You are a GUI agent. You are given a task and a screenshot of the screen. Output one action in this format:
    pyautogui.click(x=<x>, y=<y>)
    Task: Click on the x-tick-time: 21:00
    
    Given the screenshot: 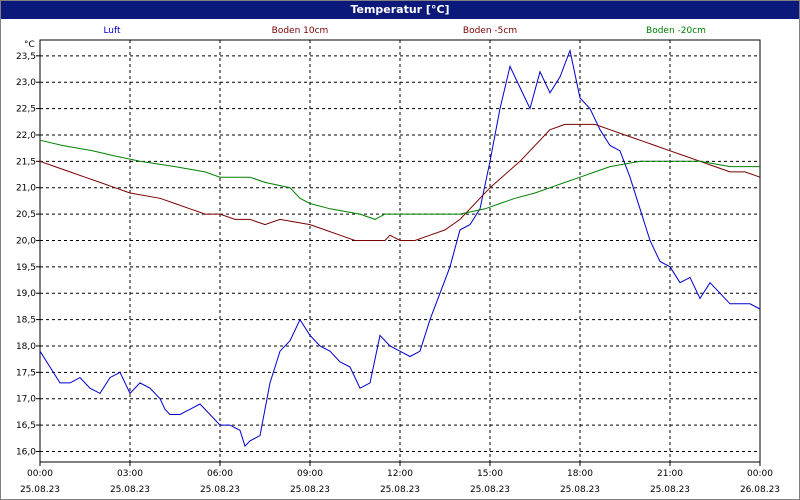 What is the action you would take?
    pyautogui.click(x=670, y=474)
    